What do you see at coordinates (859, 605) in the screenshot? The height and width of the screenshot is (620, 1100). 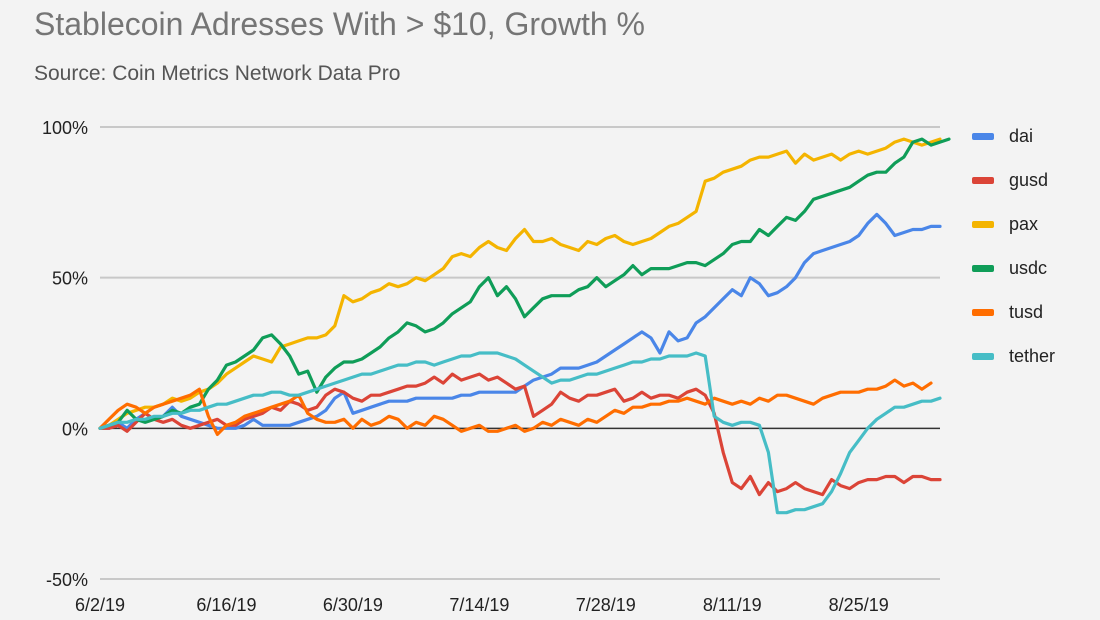 I see `x-tick-label: 8/25/19` at bounding box center [859, 605].